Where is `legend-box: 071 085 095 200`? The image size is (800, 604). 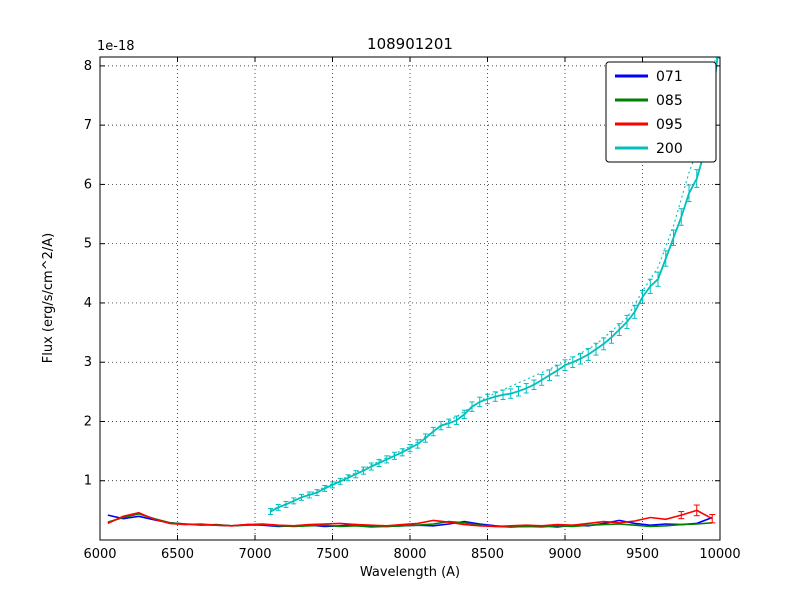 legend-box: 071 085 095 200 is located at coordinates (661, 112).